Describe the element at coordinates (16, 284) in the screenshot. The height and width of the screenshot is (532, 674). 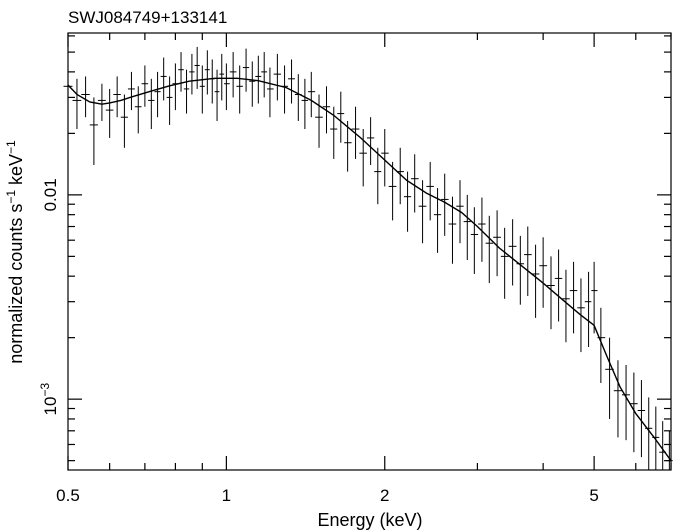
I see `y-axis-label-base: normalized counts s` at that location.